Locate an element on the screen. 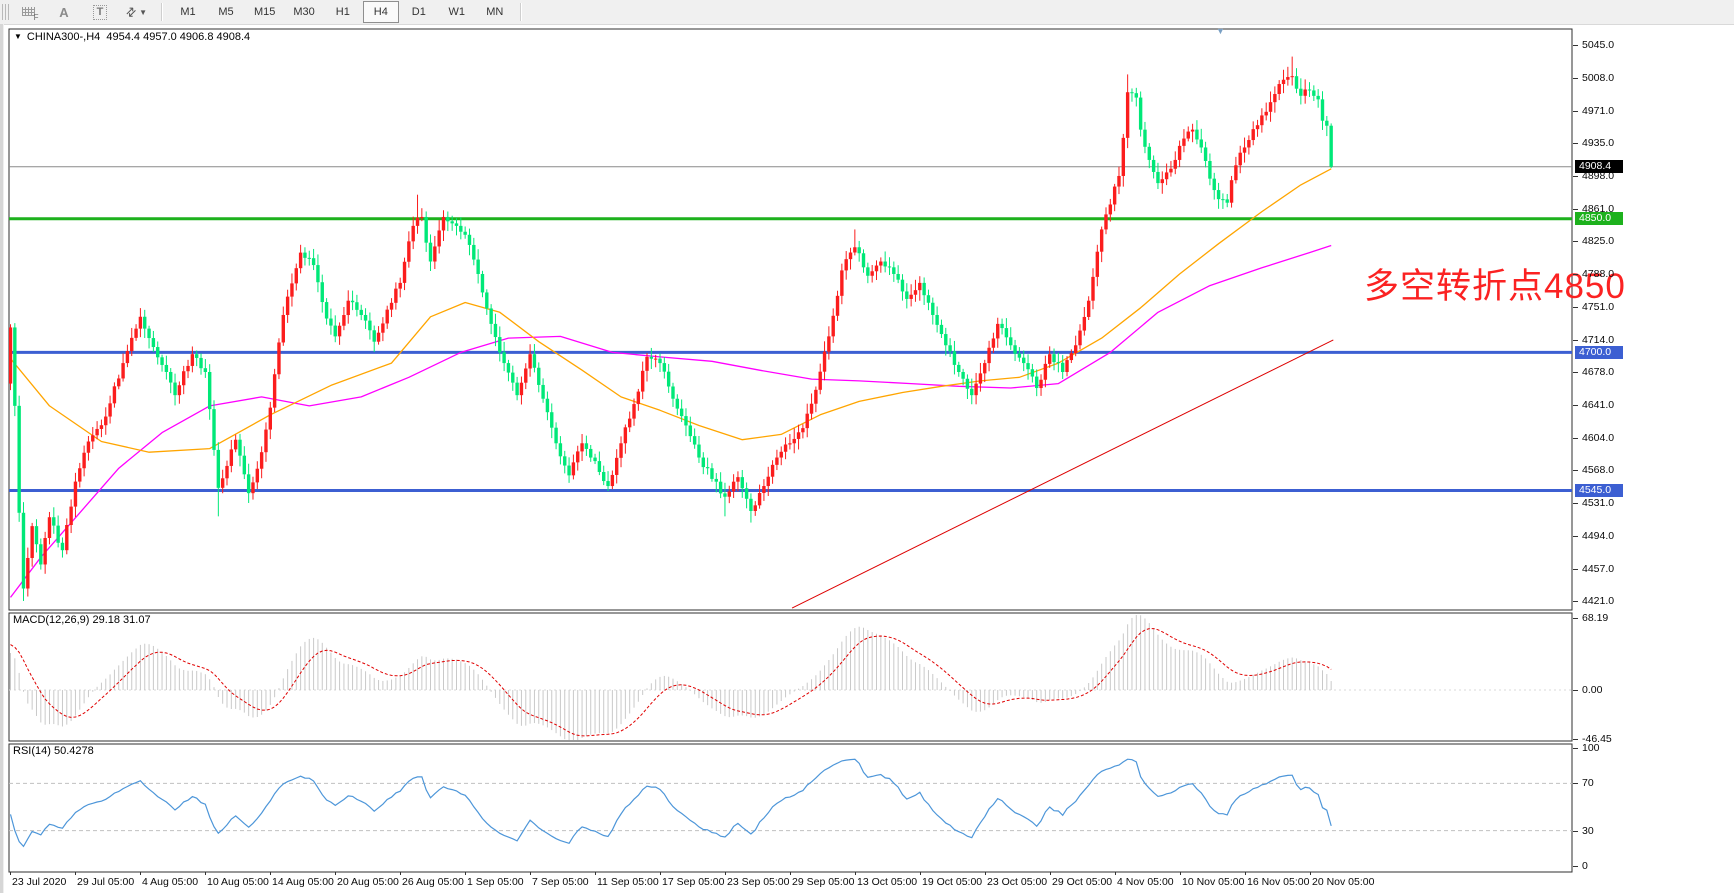 The height and width of the screenshot is (893, 1734). timeframe-button-h4: H4 is located at coordinates (380, 12).